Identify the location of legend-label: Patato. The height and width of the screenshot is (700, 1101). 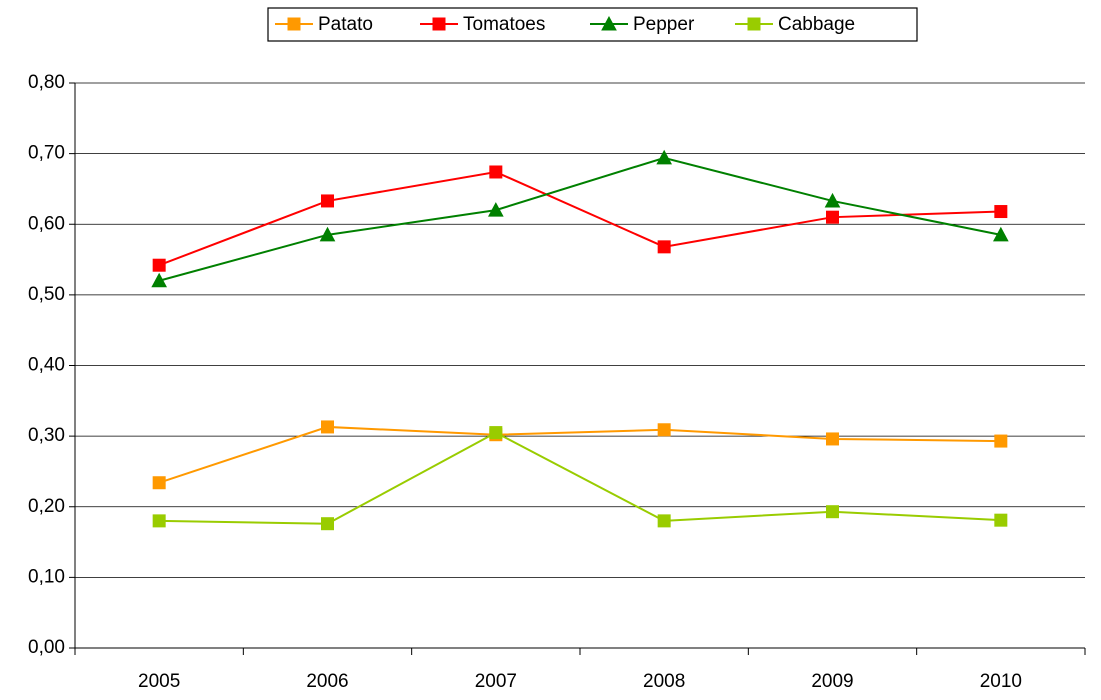
(345, 24).